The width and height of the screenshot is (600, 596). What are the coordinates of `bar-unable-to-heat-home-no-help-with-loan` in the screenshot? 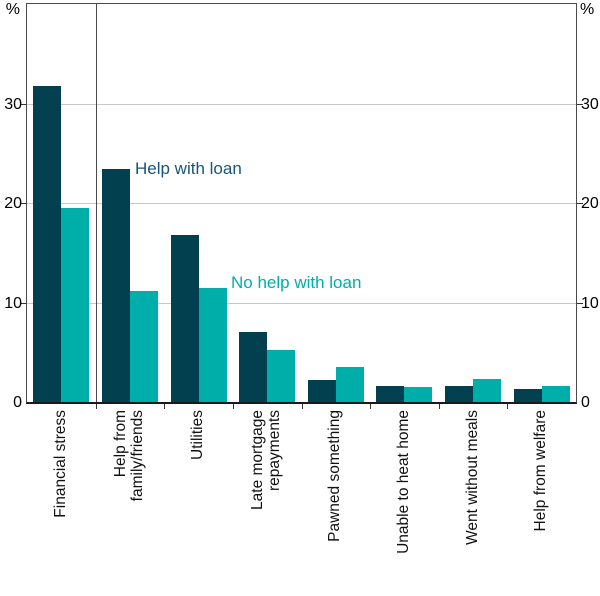 It's located at (418, 394).